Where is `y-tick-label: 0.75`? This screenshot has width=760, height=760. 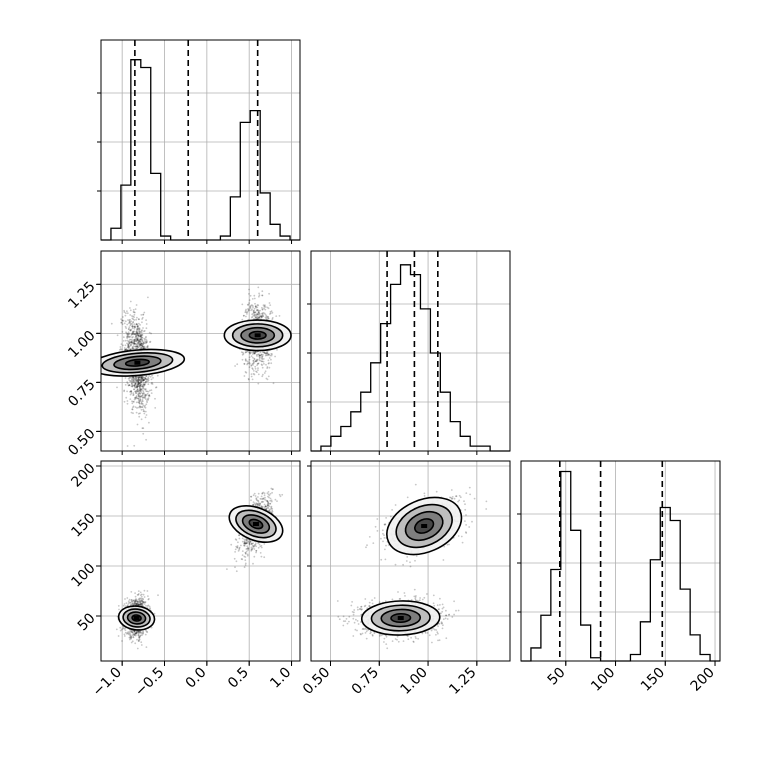
y-tick-label: 0.75 is located at coordinates (81, 393).